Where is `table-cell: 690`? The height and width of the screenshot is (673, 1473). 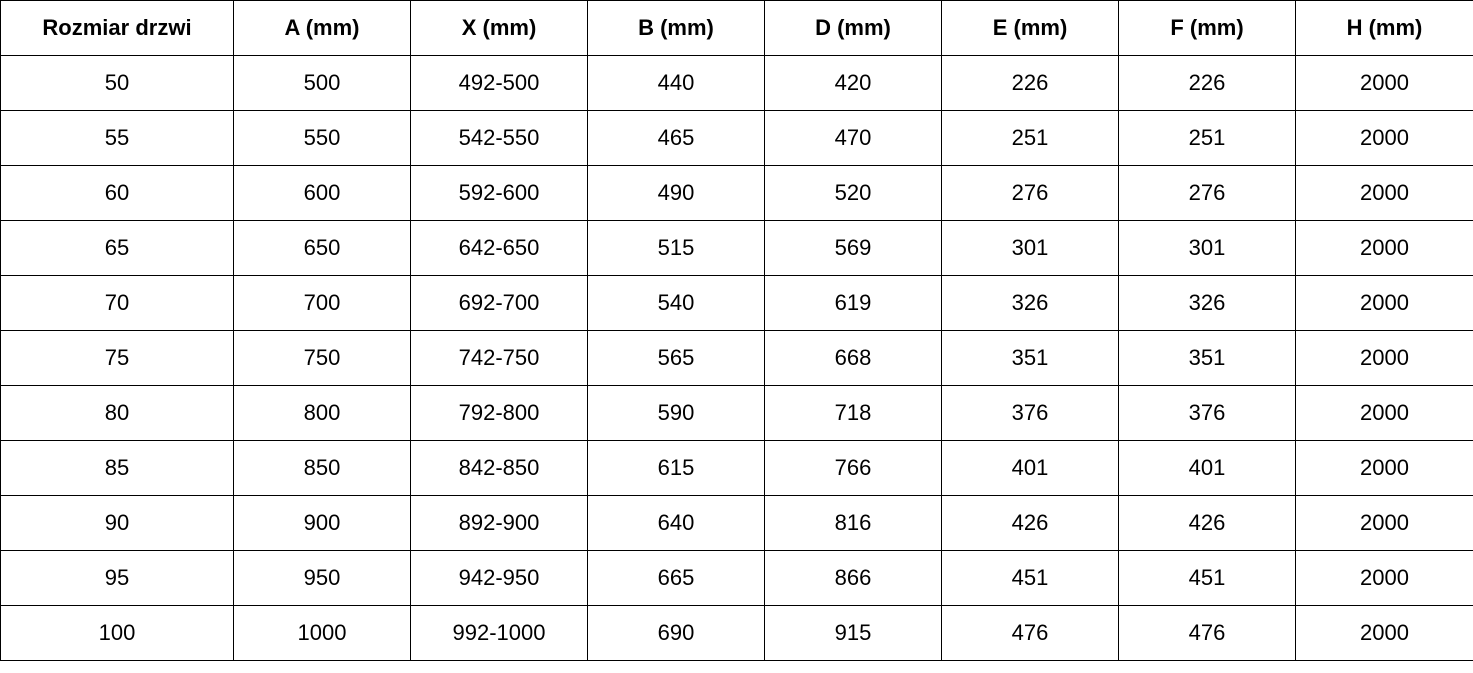 table-cell: 690 is located at coordinates (676, 633).